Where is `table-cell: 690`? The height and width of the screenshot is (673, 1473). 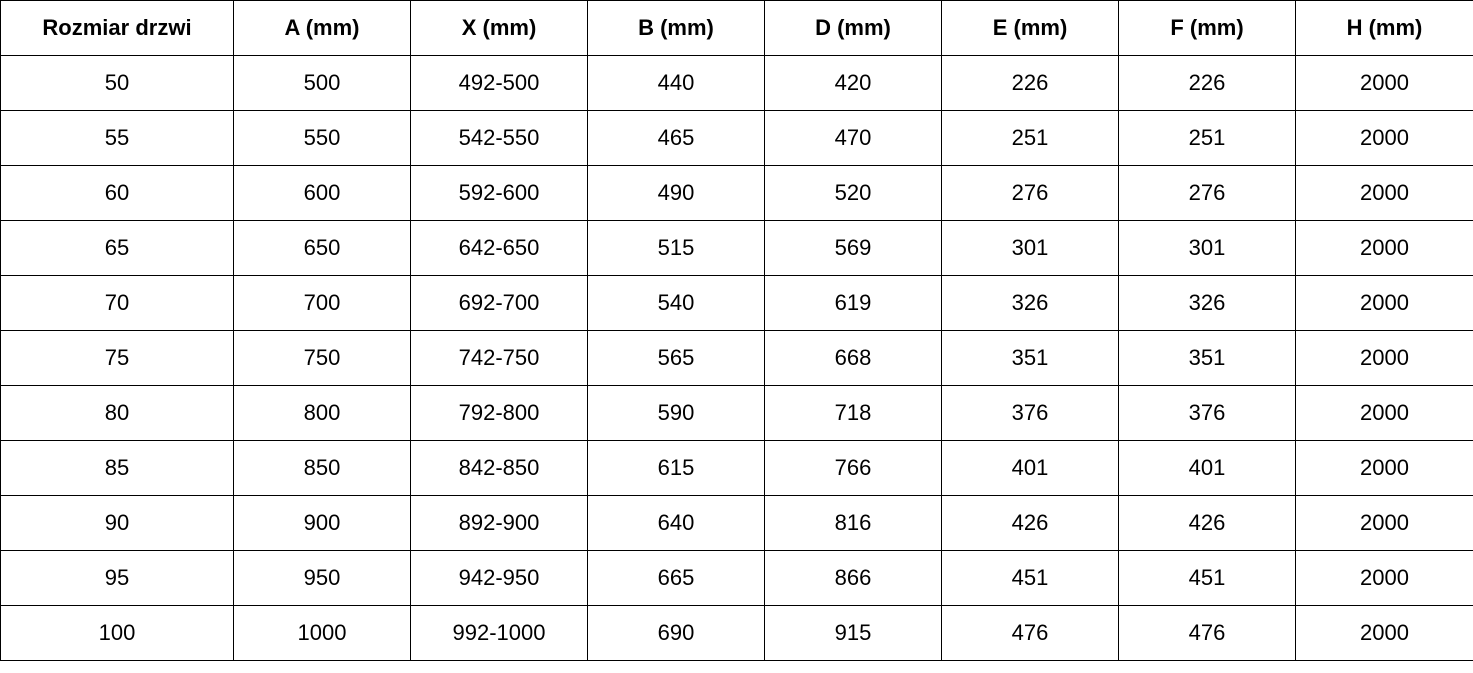 table-cell: 690 is located at coordinates (676, 633).